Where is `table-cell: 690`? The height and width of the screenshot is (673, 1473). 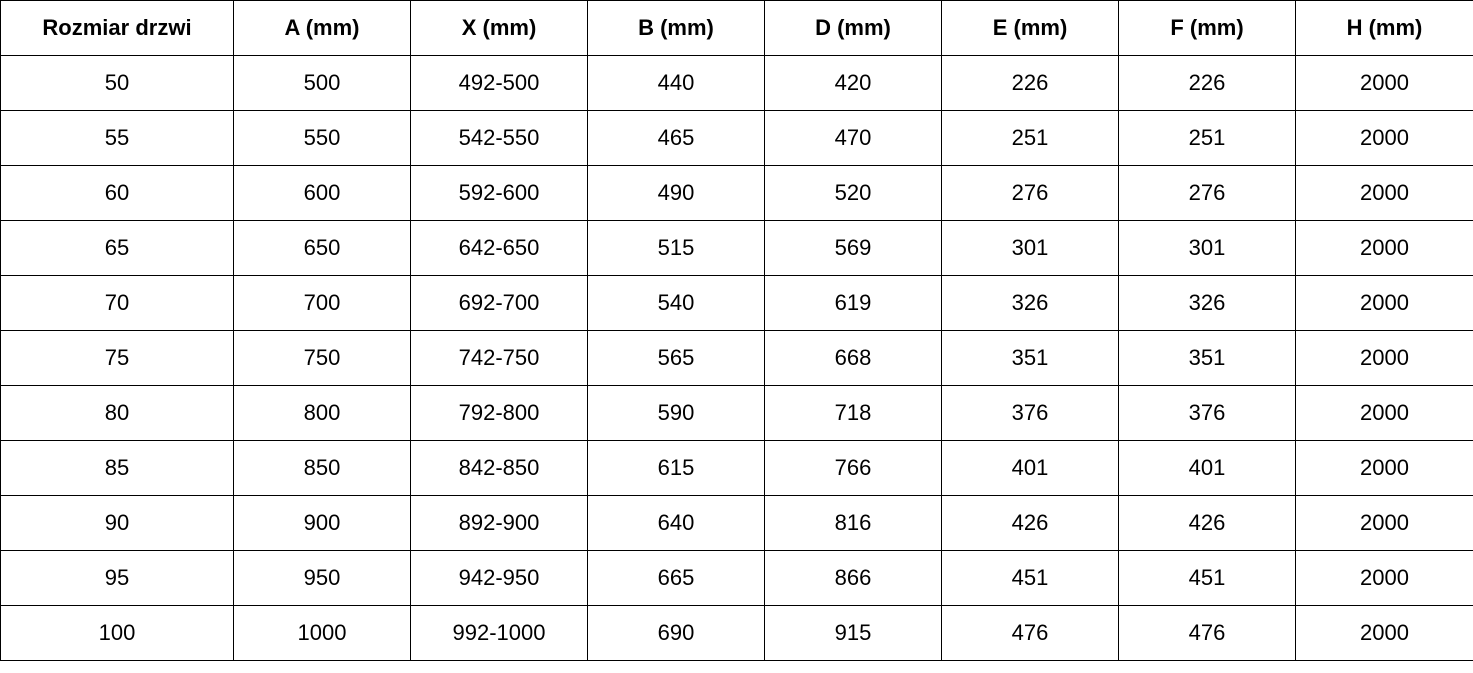 table-cell: 690 is located at coordinates (676, 633).